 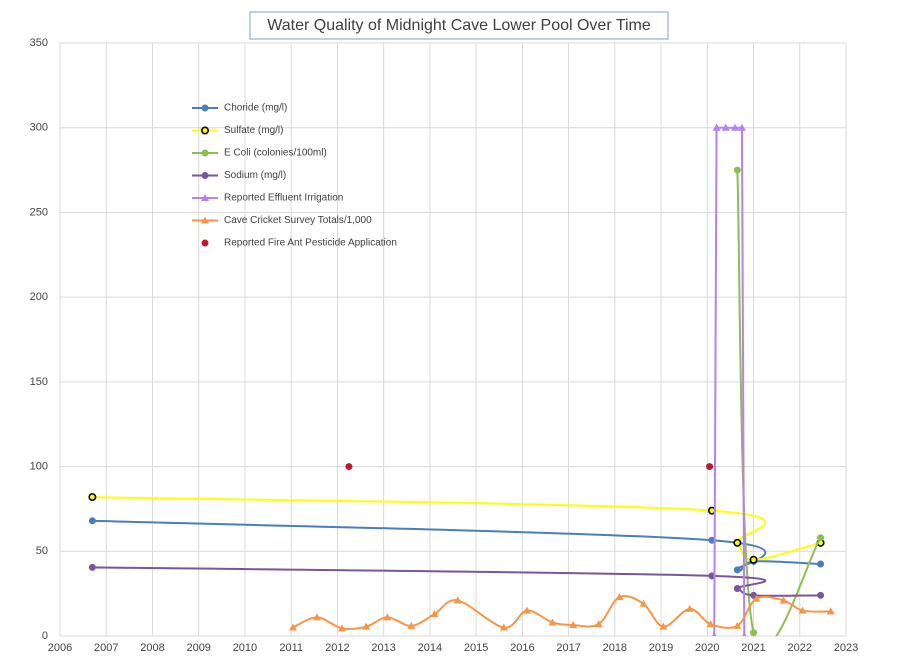 I want to click on x-tick-label: 2015, so click(x=476, y=648).